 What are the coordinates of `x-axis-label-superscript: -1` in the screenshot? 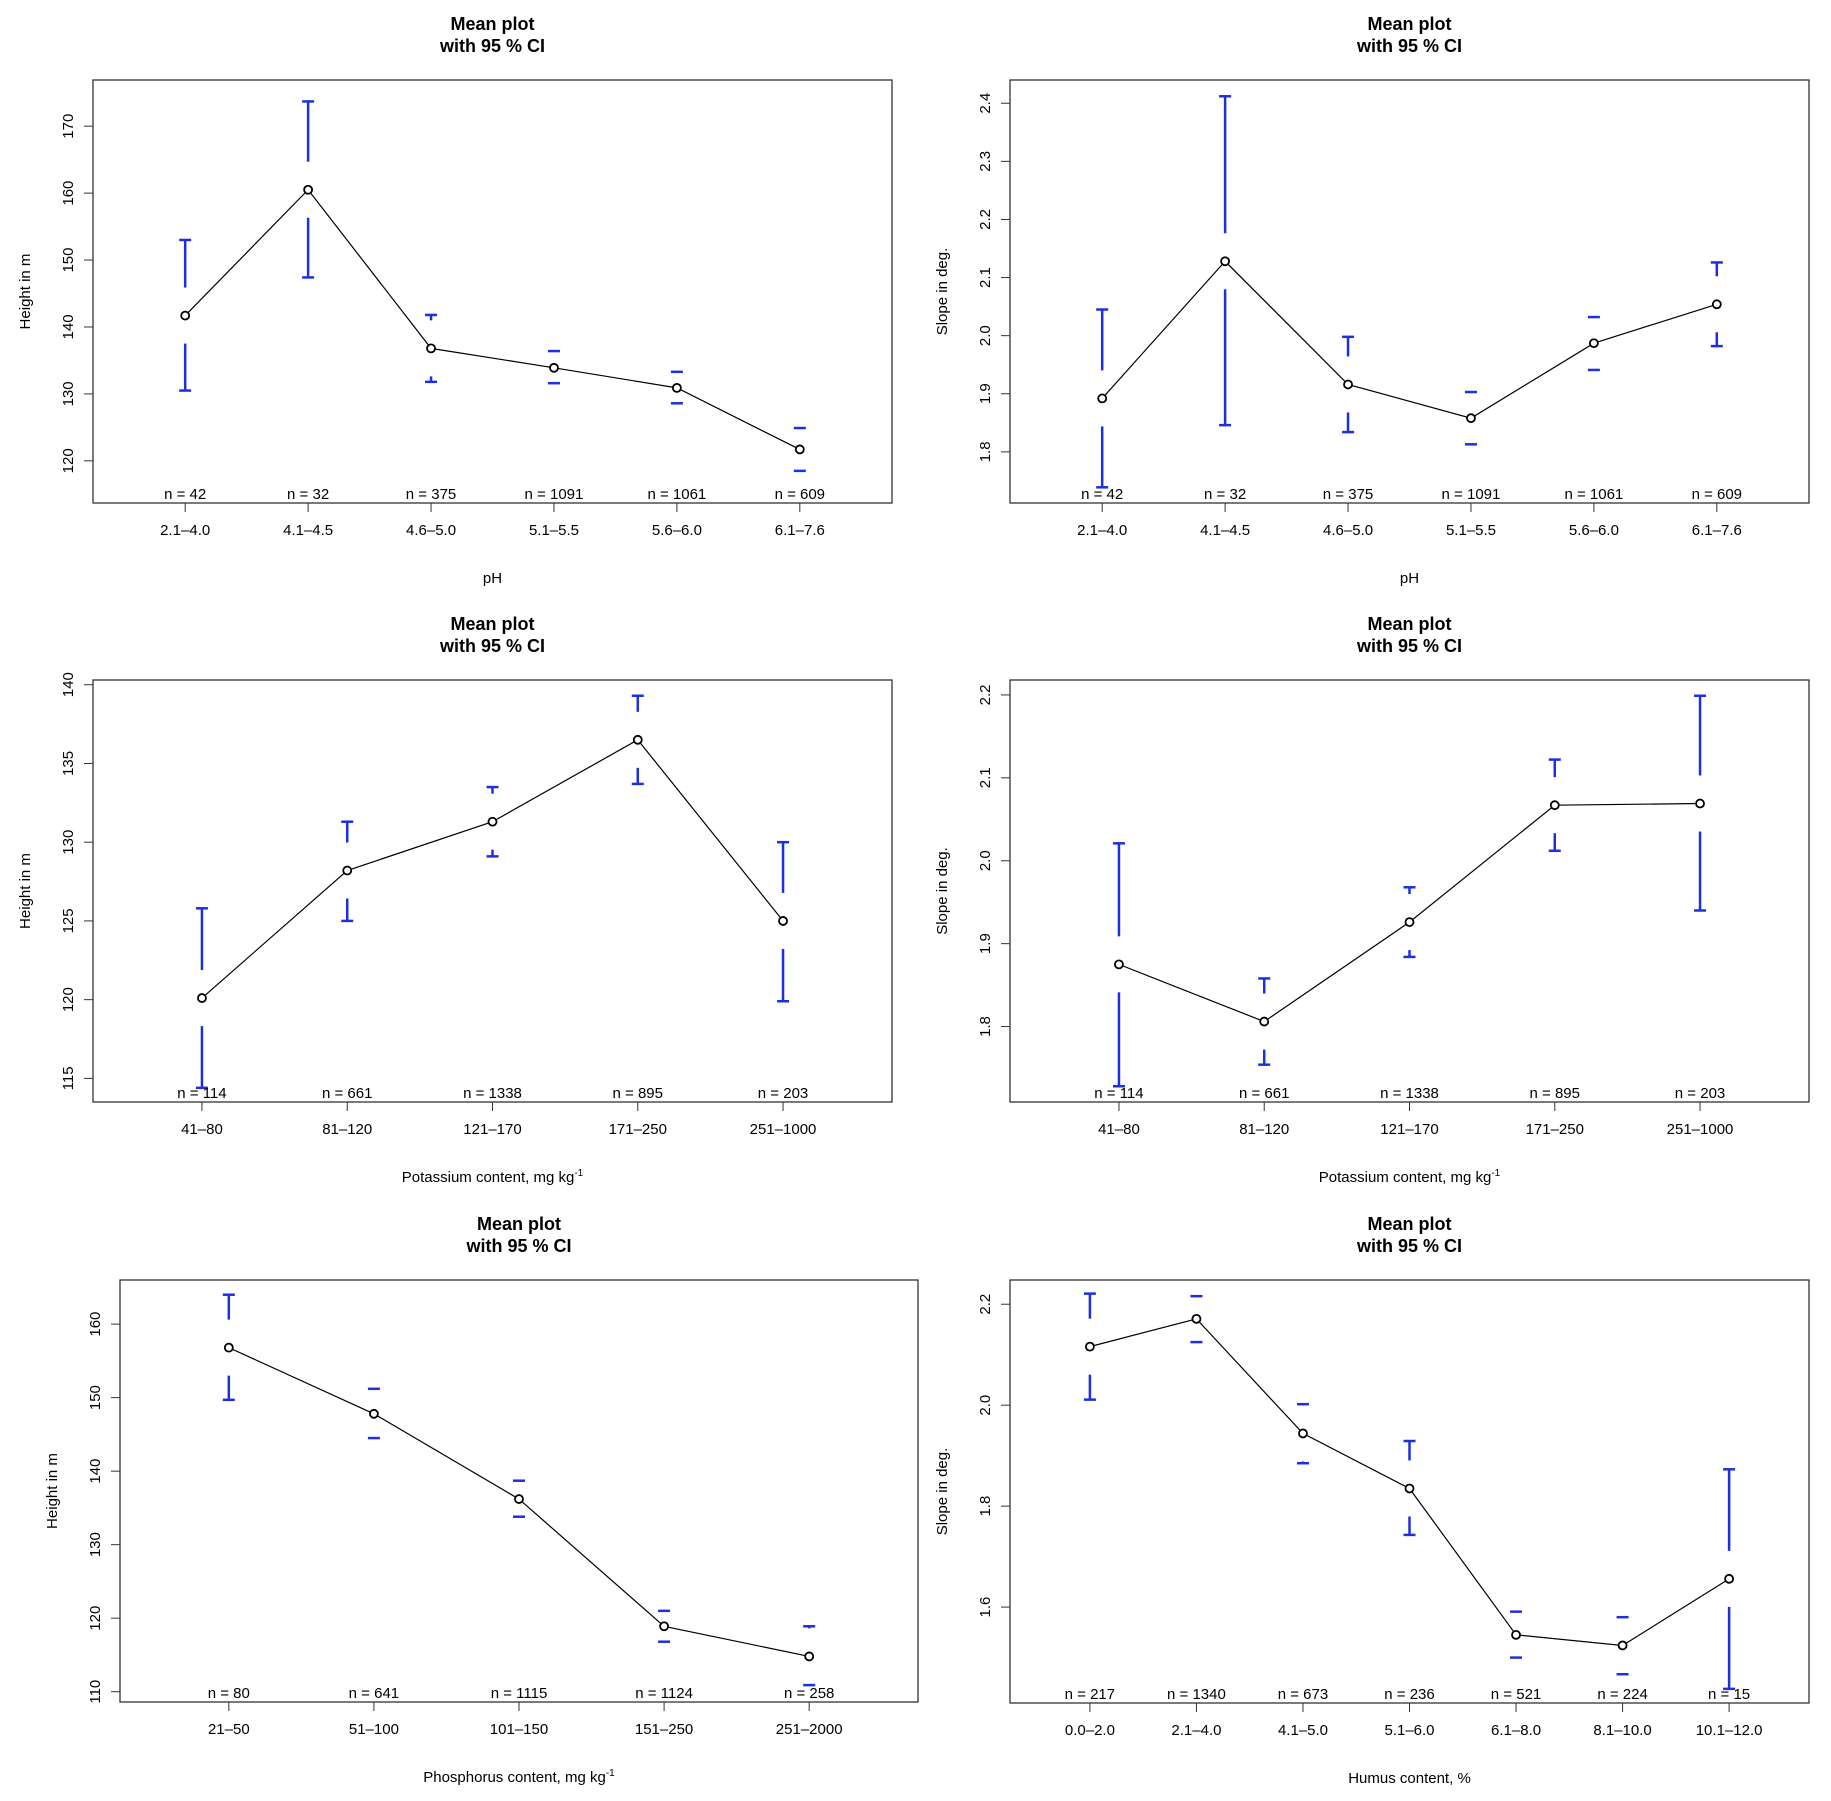 It's located at (578, 1173).